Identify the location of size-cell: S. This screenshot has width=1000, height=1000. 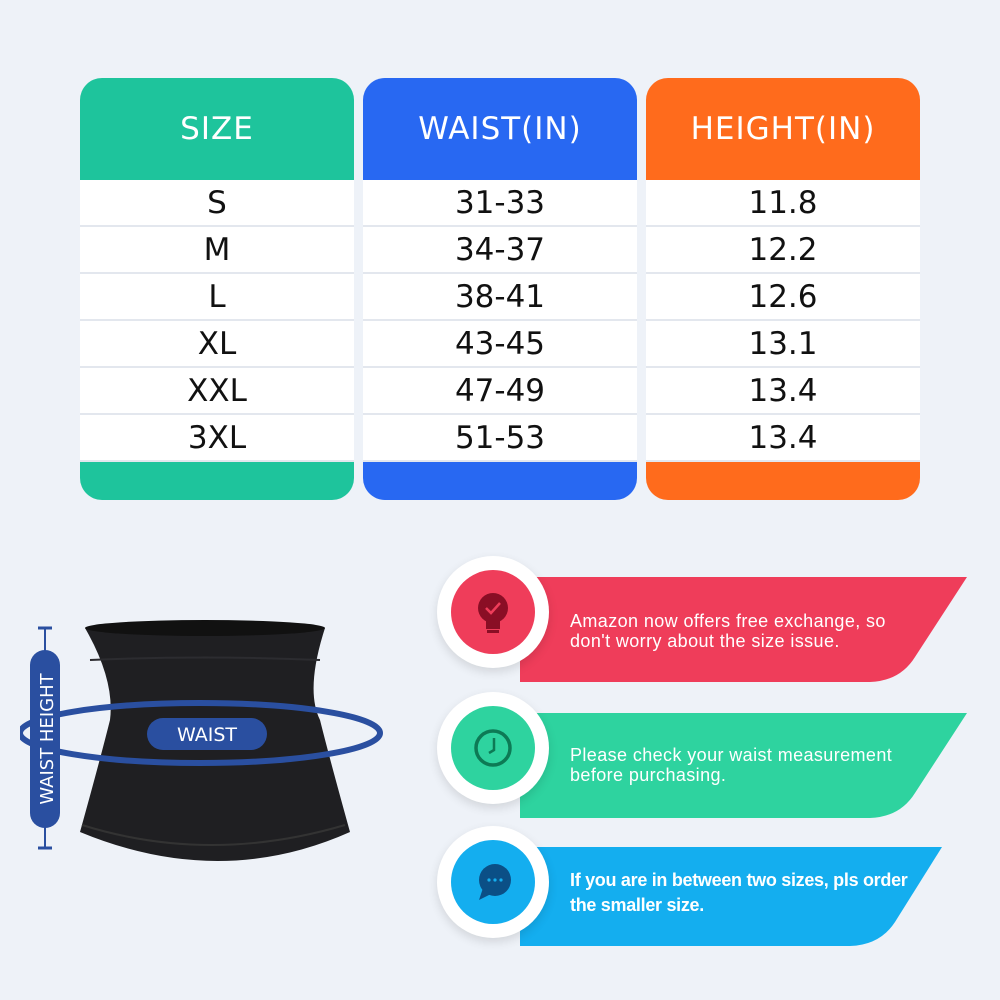
(217, 203).